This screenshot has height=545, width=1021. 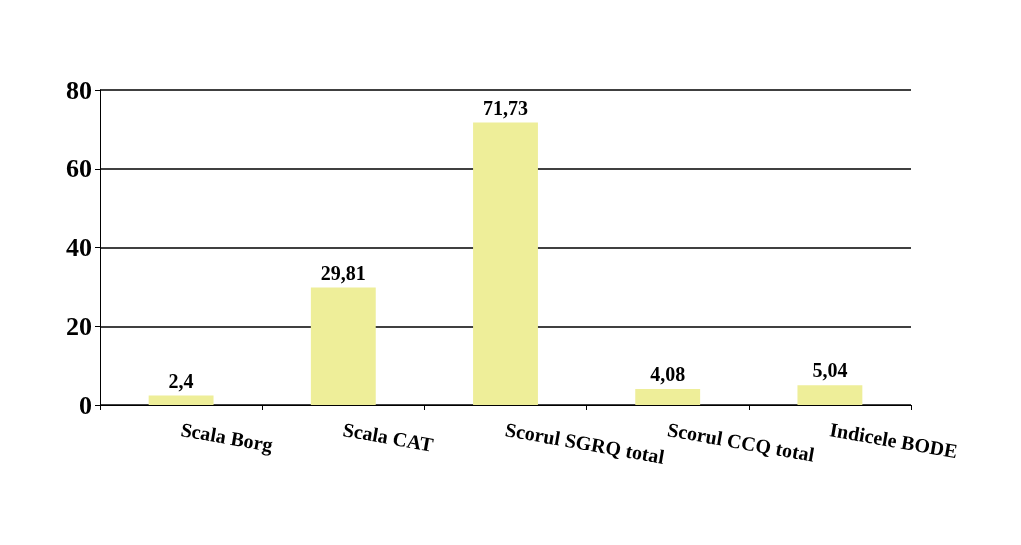 What do you see at coordinates (893, 440) in the screenshot?
I see `x-tick-label: Indicele BODE` at bounding box center [893, 440].